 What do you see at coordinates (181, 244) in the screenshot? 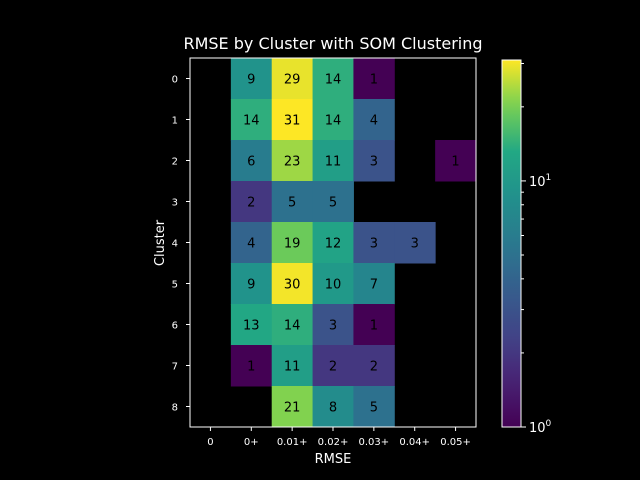
I see `y-axis-ticks: 0 1 2 3 4 5 6 7 8` at bounding box center [181, 244].